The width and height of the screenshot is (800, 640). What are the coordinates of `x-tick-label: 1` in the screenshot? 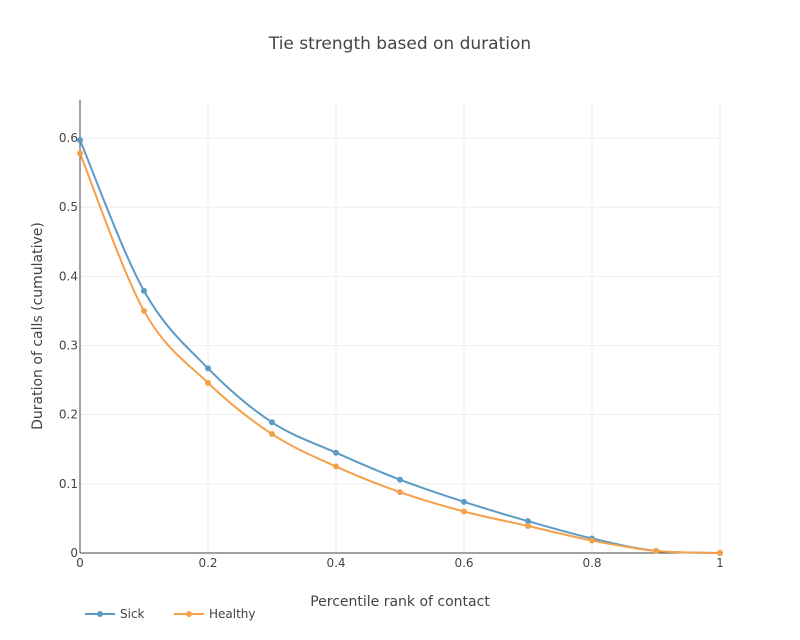 It's located at (720, 563).